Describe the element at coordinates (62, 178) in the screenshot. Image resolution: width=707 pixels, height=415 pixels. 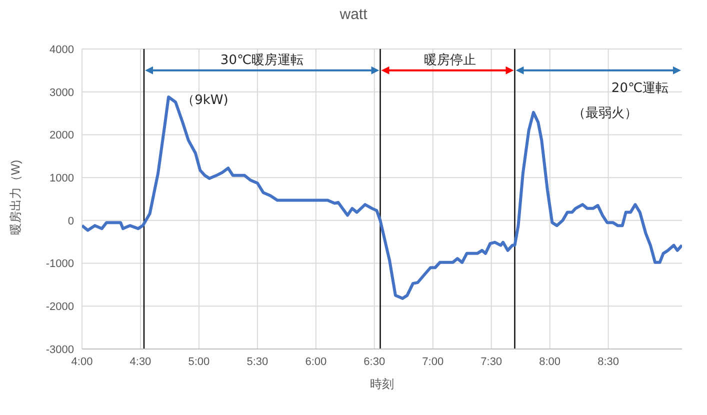
I see `y-tick-label: 1000` at that location.